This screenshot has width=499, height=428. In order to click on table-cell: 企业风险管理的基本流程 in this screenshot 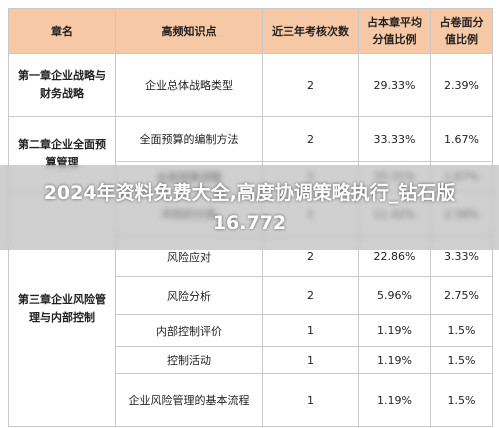, I will do `click(189, 400)`.